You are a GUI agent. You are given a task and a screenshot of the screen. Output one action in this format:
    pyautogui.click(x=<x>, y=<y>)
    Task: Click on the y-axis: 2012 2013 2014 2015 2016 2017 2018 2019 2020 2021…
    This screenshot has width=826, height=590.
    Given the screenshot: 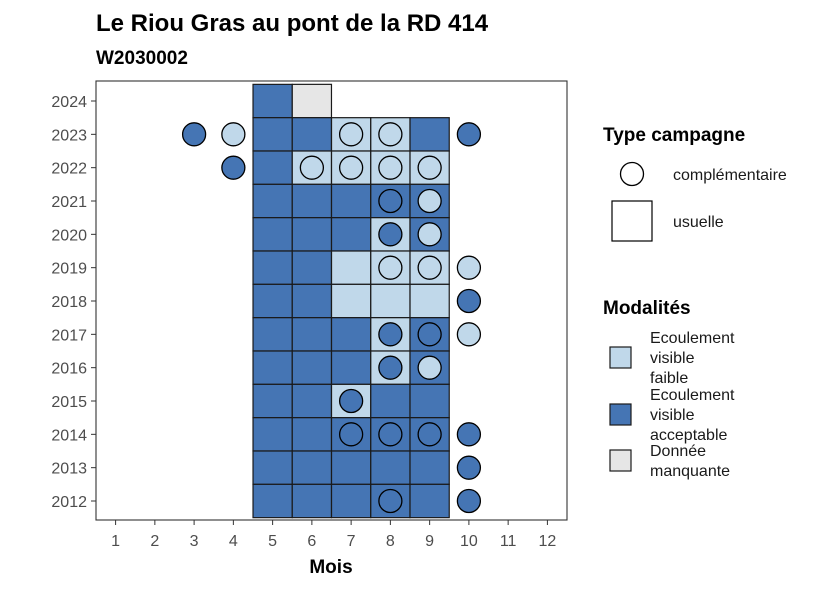 What is the action you would take?
    pyautogui.click(x=73, y=302)
    